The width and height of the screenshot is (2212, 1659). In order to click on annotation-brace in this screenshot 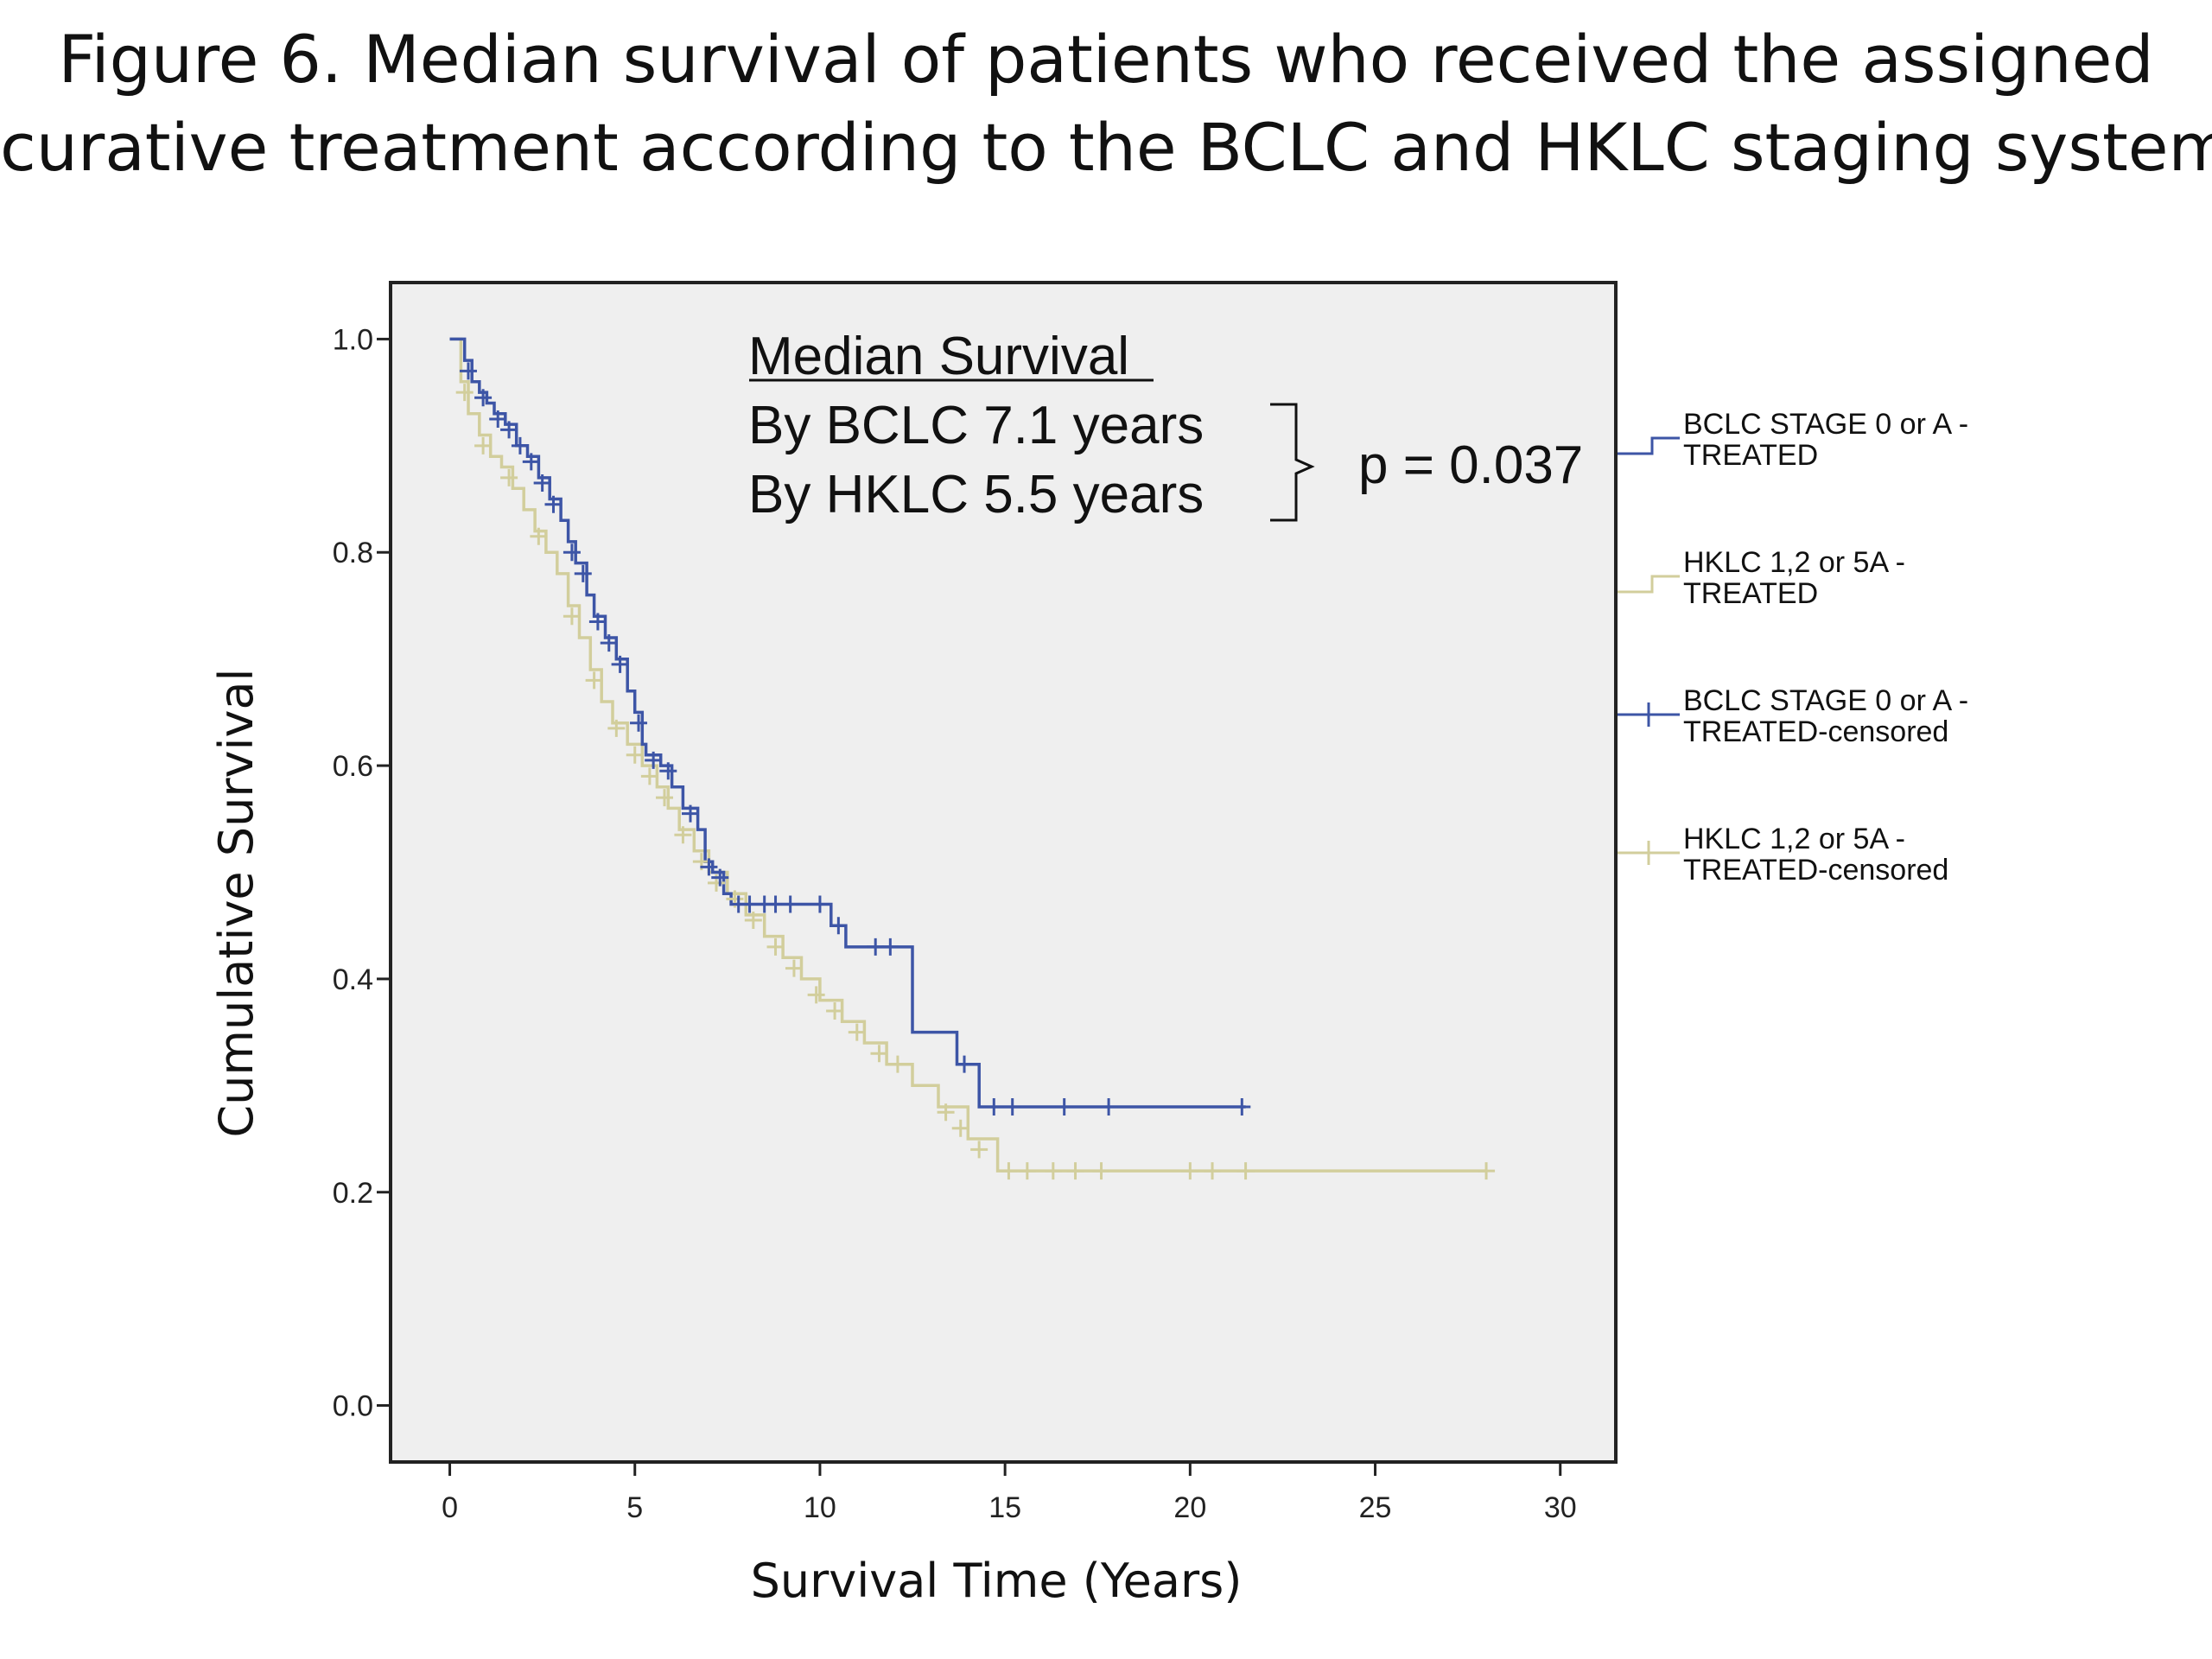, I will do `click(1292, 462)`.